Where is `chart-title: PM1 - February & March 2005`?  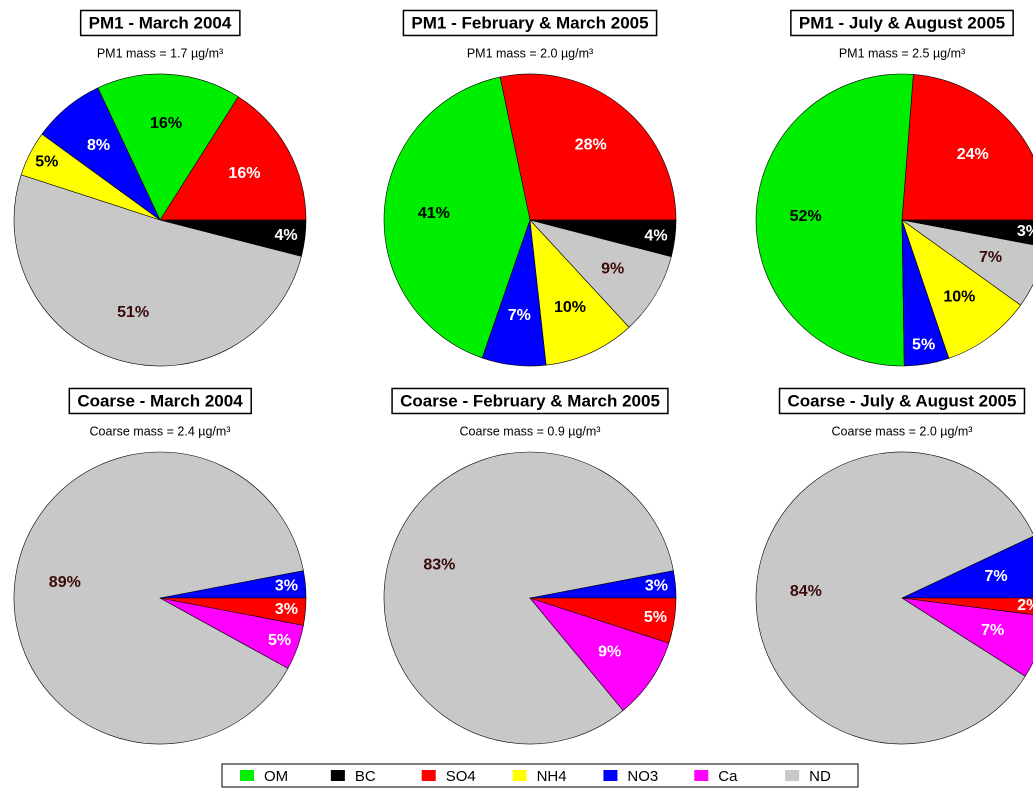 chart-title: PM1 - February & March 2005 is located at coordinates (529, 22).